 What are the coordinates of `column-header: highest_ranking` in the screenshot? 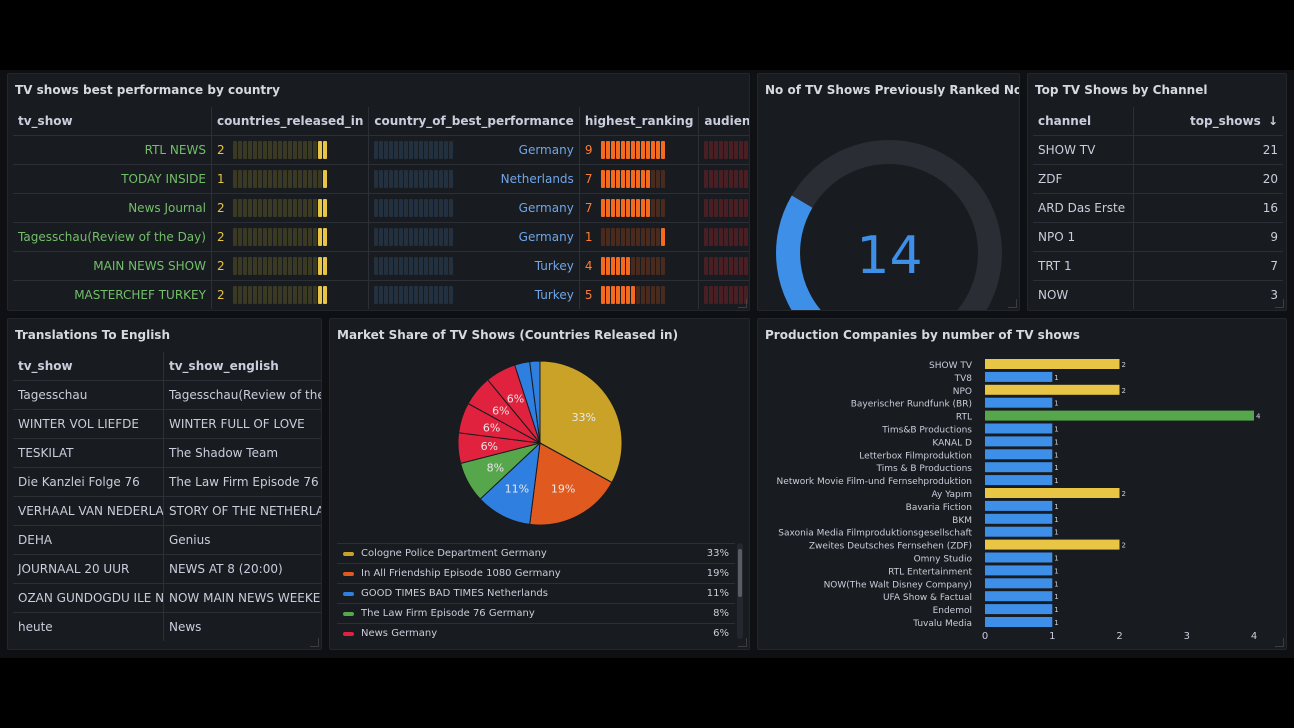 It's located at (638, 121).